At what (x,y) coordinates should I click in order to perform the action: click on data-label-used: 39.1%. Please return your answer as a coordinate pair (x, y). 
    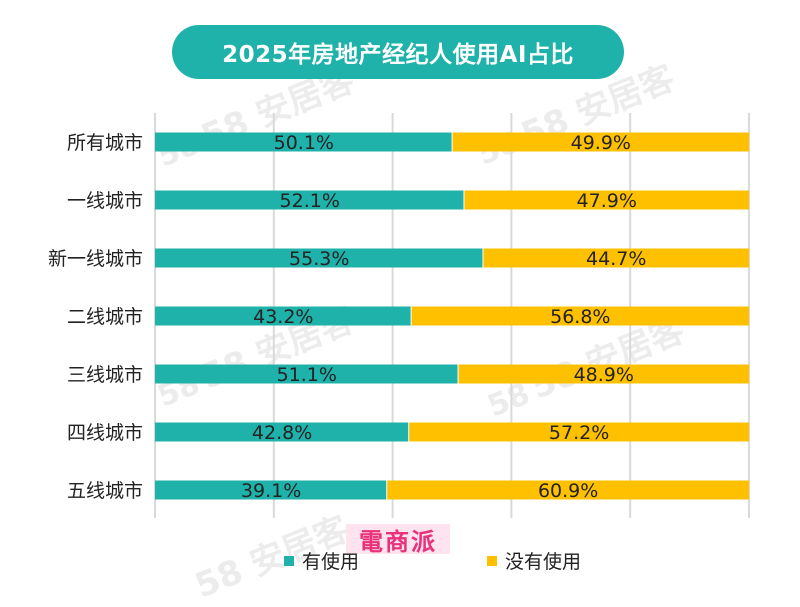
    Looking at the image, I should click on (271, 491).